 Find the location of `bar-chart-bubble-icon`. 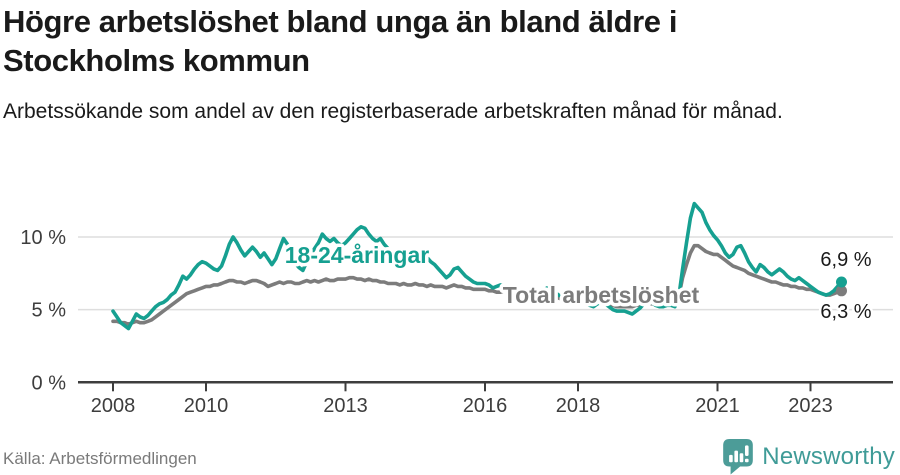

bar-chart-bubble-icon is located at coordinates (738, 457).